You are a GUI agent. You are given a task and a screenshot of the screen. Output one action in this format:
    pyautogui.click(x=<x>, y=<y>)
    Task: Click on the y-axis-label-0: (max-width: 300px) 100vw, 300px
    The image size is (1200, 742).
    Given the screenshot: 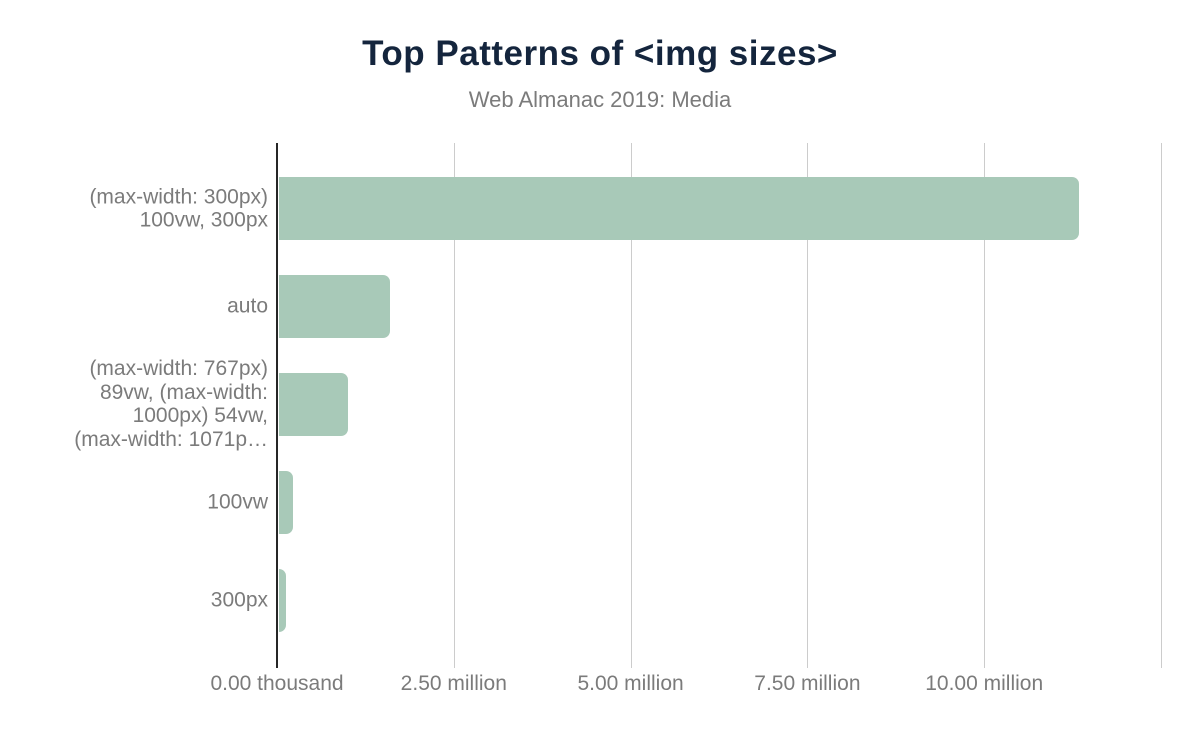 What is the action you would take?
    pyautogui.click(x=178, y=208)
    